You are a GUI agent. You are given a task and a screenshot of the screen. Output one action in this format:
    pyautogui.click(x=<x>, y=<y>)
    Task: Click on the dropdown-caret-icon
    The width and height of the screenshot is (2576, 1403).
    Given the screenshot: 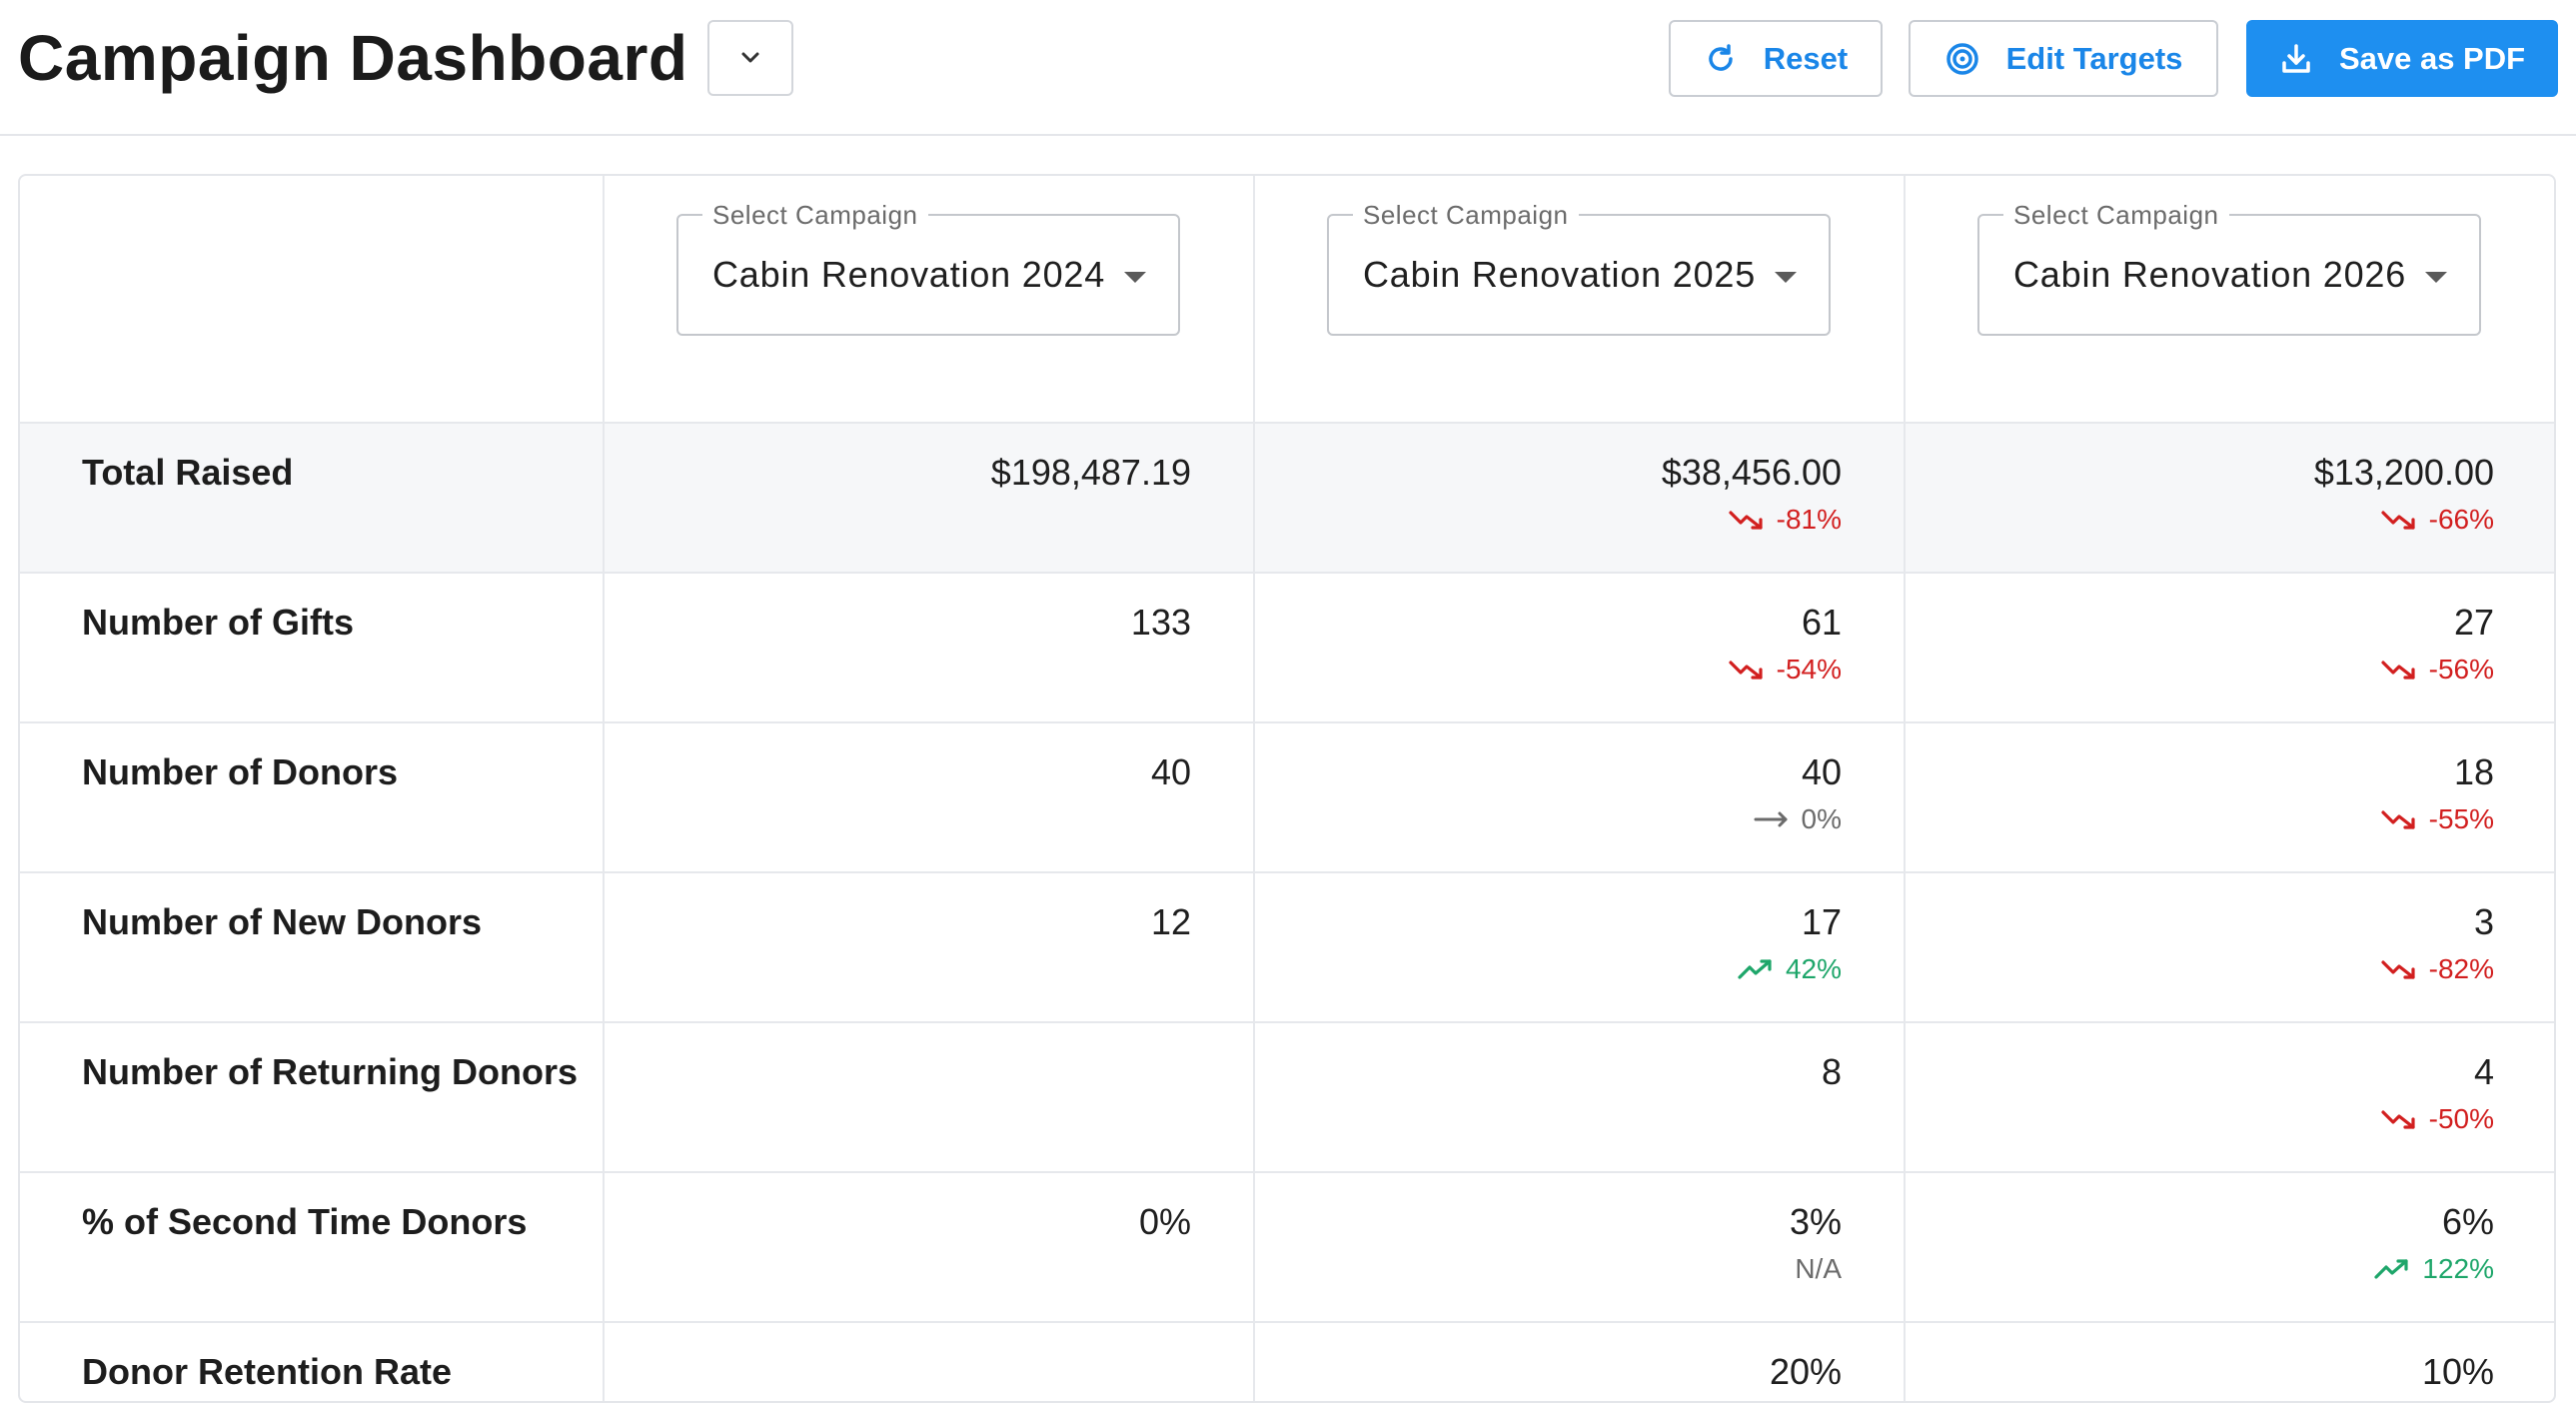 What is the action you would take?
    pyautogui.click(x=1135, y=277)
    